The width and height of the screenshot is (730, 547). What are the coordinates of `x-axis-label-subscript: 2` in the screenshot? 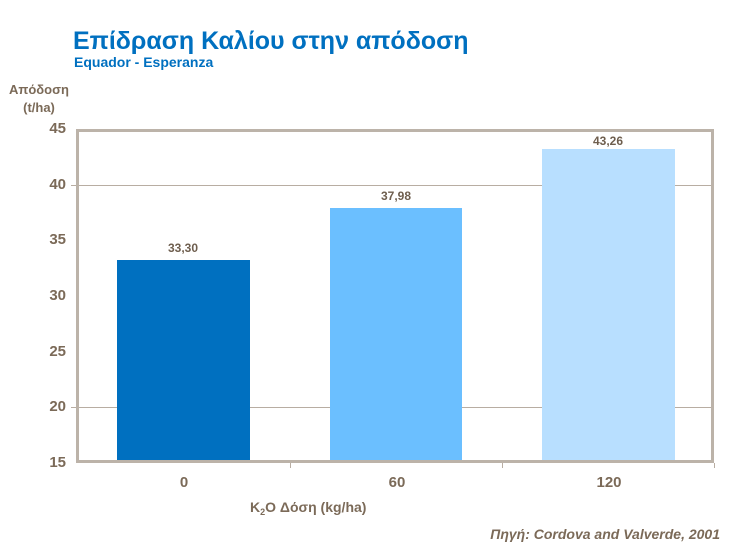 It's located at (263, 512).